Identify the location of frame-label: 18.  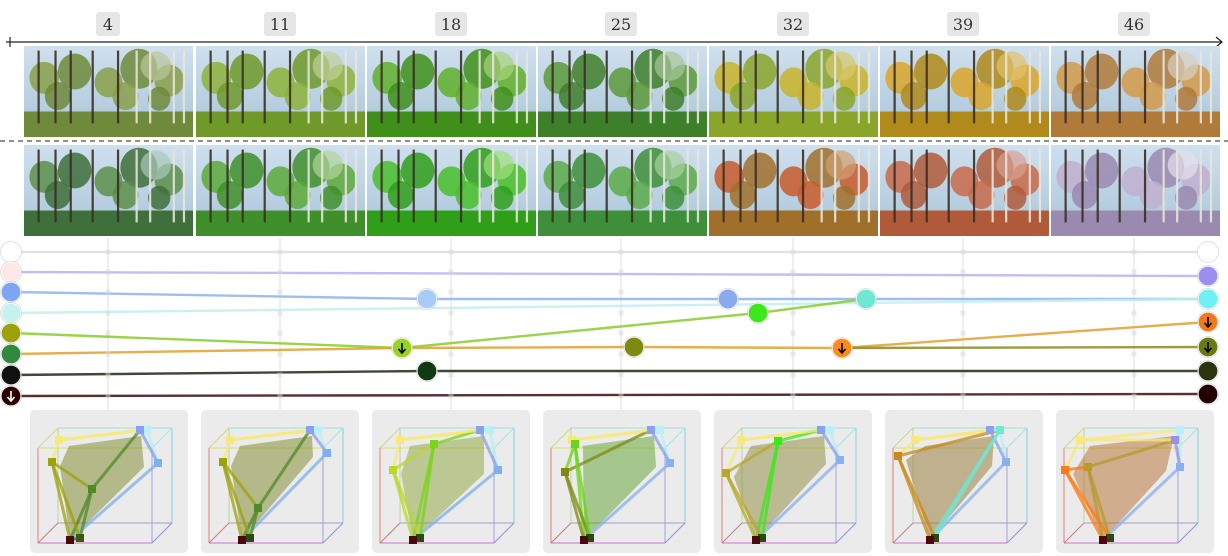
(451, 24).